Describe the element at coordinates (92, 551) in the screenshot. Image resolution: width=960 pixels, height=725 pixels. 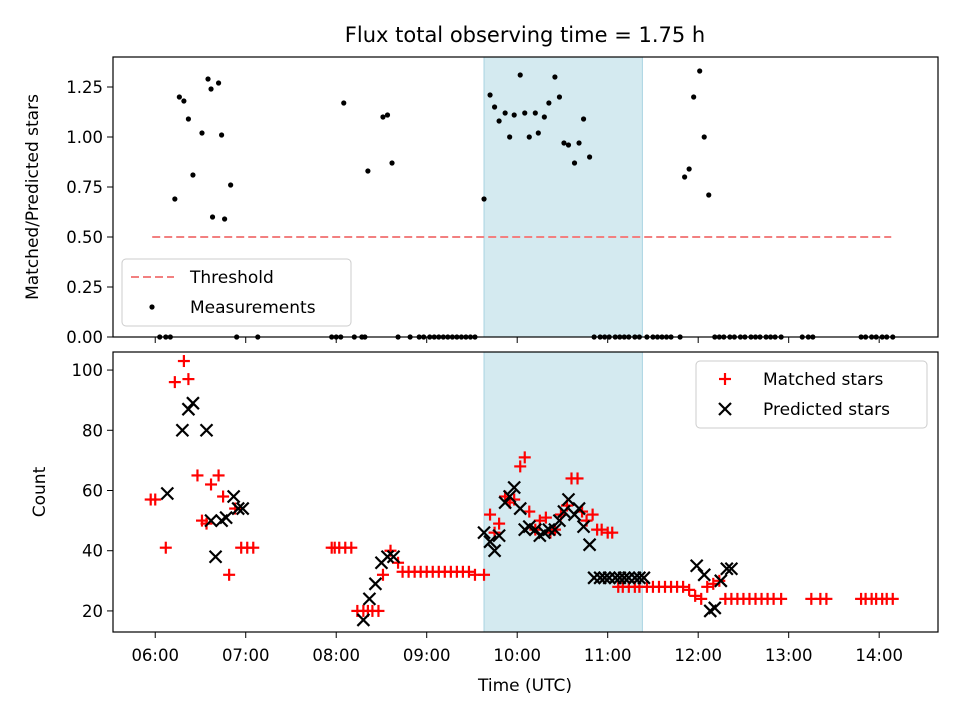
I see `bottom-y-tick-label: 40` at that location.